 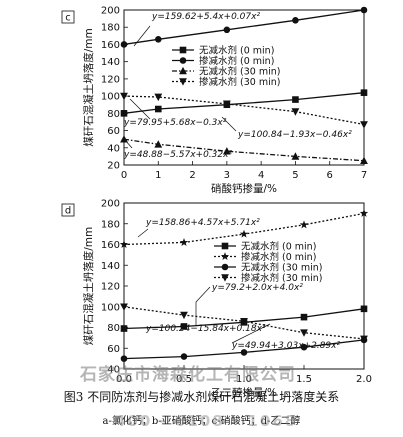 What do you see at coordinates (68, 210) in the screenshot?
I see `panel-label: d` at bounding box center [68, 210].